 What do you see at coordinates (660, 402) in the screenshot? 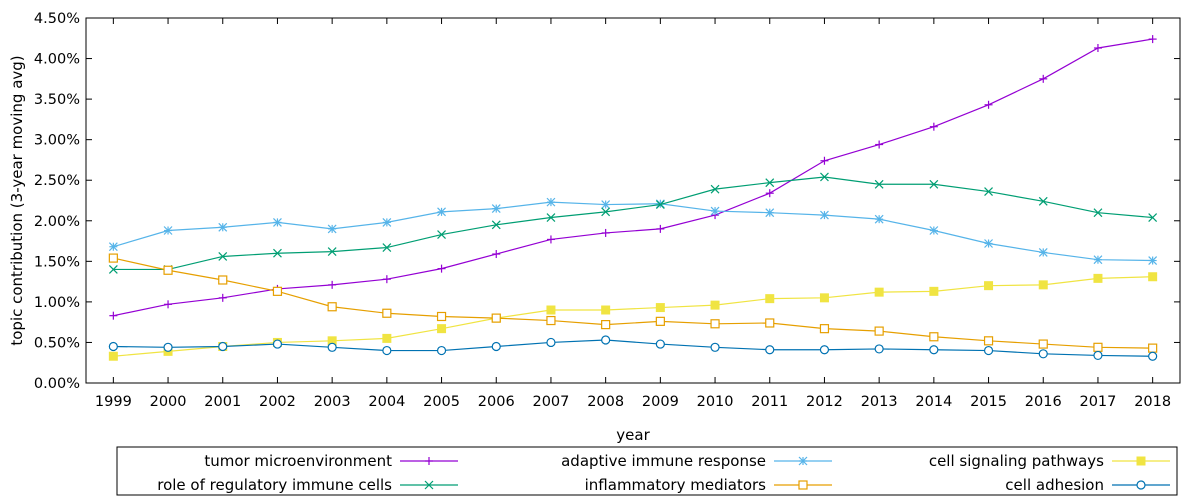
I see `x-tick-label: 2009` at bounding box center [660, 402].